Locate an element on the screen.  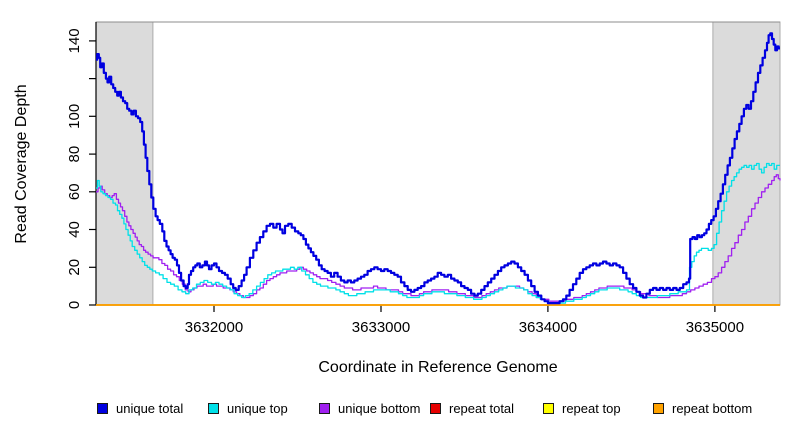
legend-label: unique total is located at coordinates (150, 408).